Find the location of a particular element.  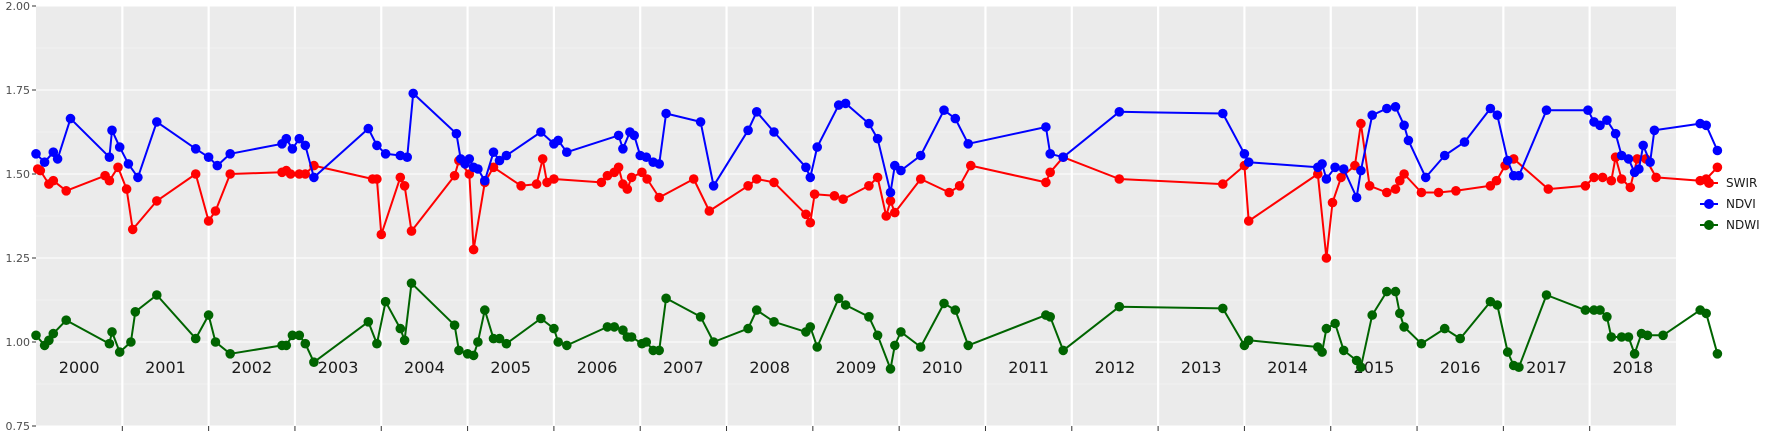

year-label: 2011 is located at coordinates (1028, 367).